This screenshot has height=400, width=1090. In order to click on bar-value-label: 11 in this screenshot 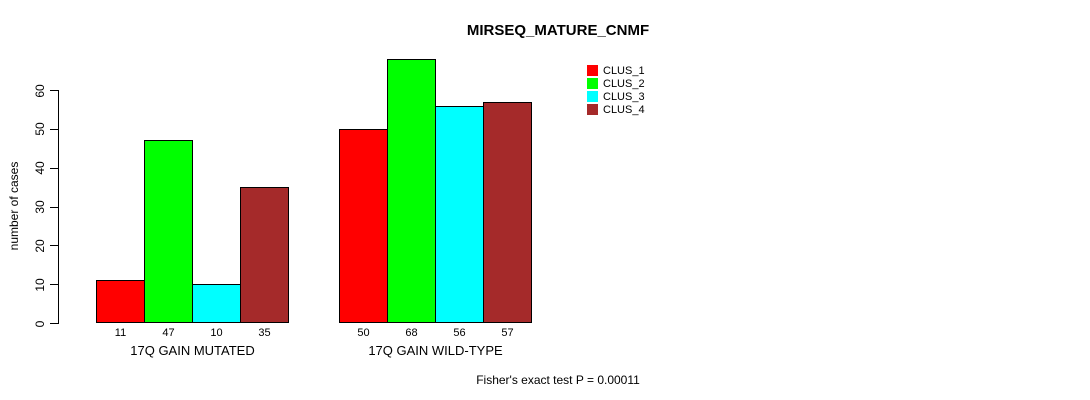, I will do `click(120, 333)`.